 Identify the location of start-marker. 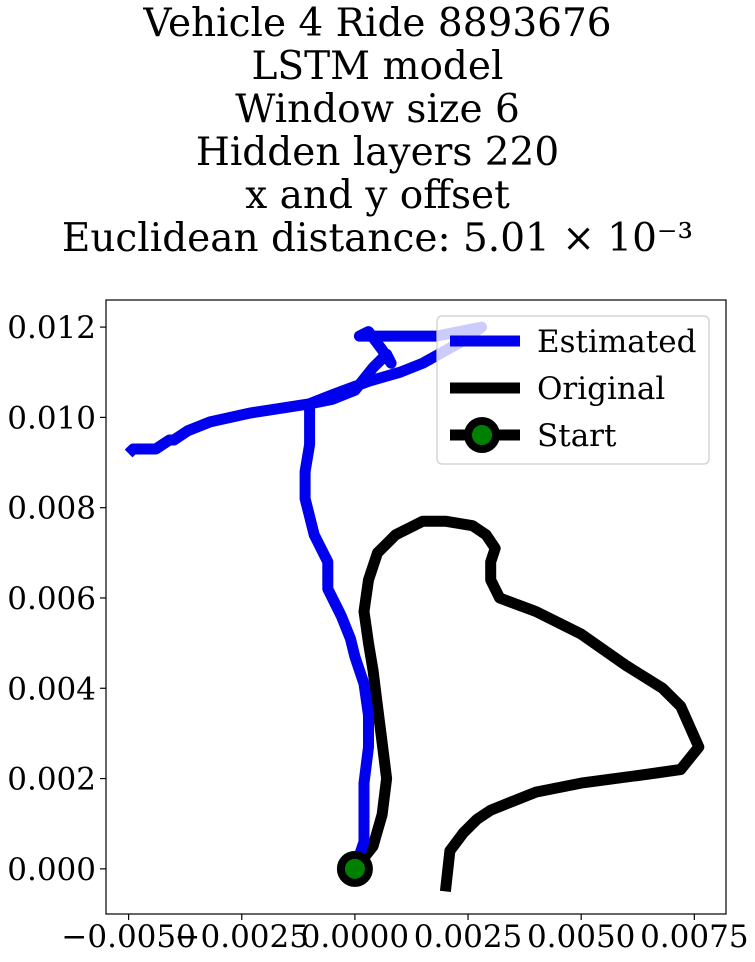
(354, 868).